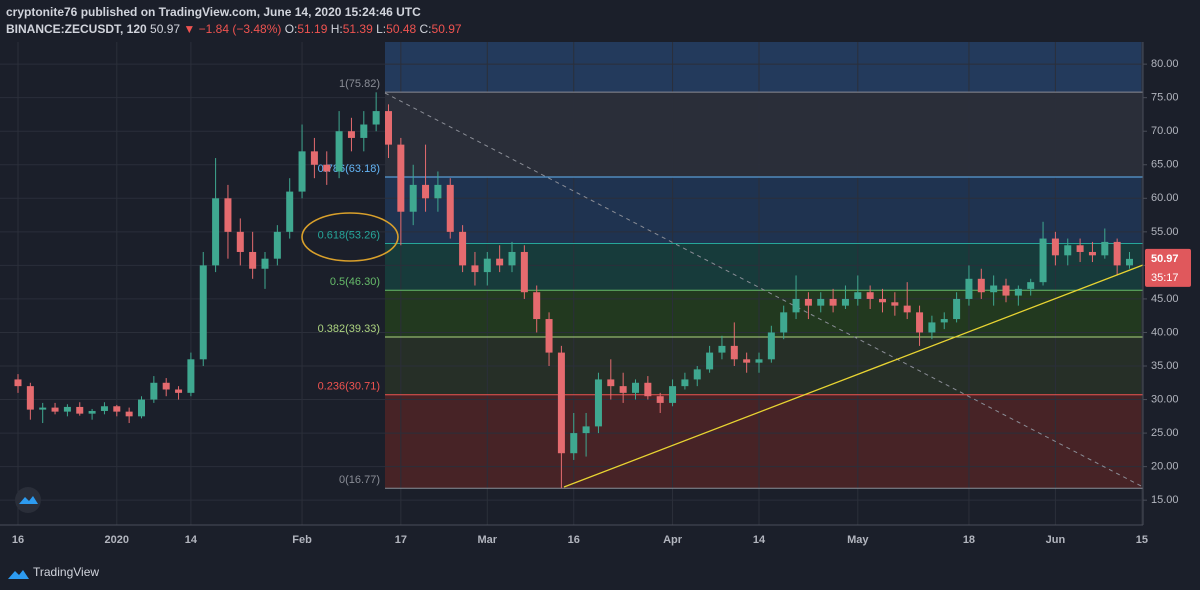 This screenshot has width=1200, height=590. What do you see at coordinates (350, 237) in the screenshot?
I see `highlight-ellipse` at bounding box center [350, 237].